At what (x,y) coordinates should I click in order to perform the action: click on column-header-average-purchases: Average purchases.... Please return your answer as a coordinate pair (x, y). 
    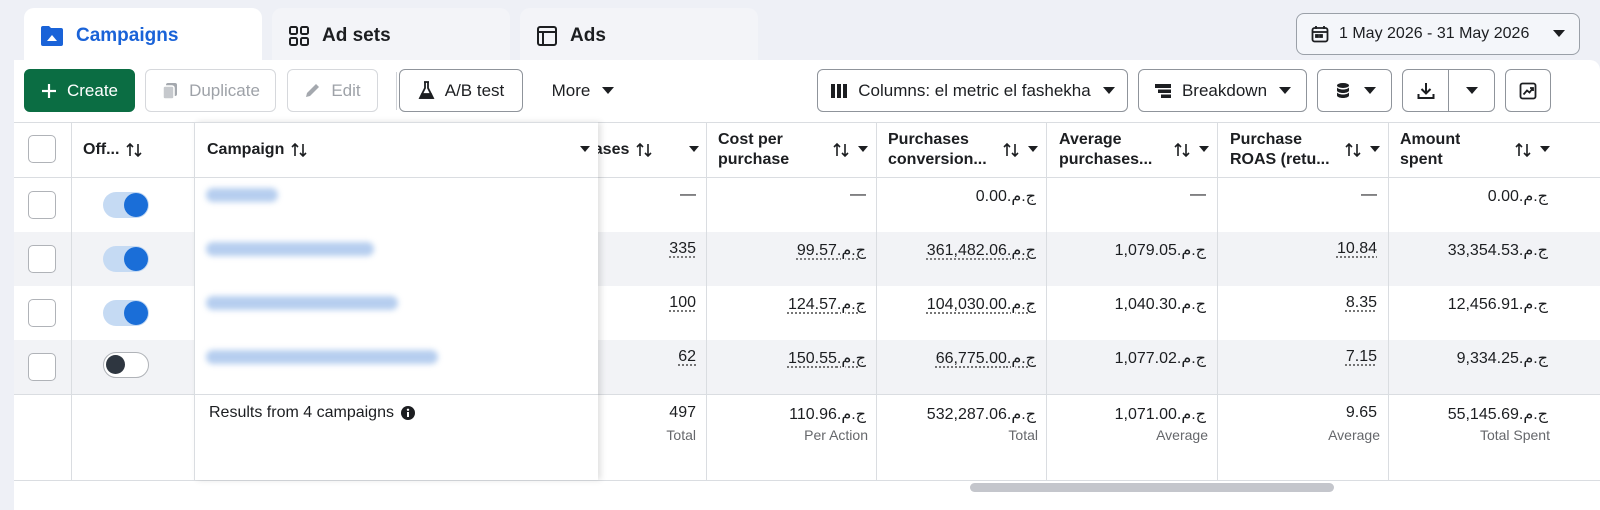
    Looking at the image, I should click on (1134, 149).